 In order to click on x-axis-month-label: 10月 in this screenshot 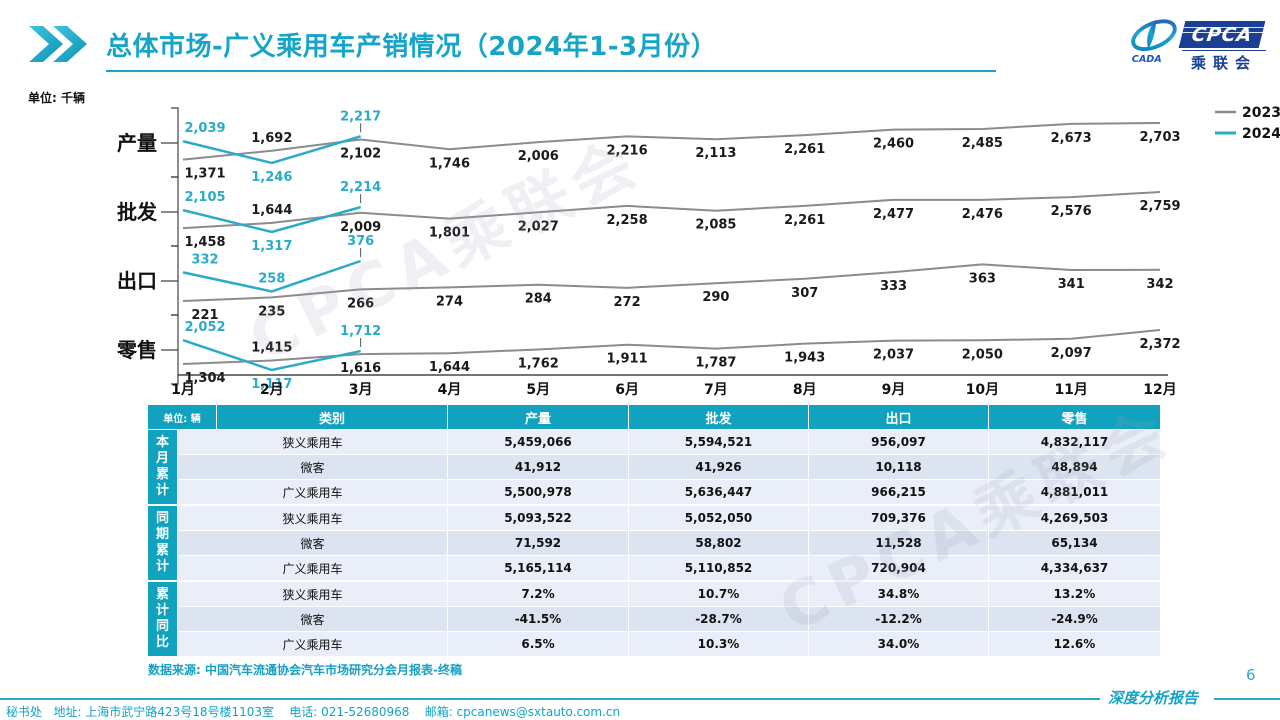, I will do `click(982, 390)`.